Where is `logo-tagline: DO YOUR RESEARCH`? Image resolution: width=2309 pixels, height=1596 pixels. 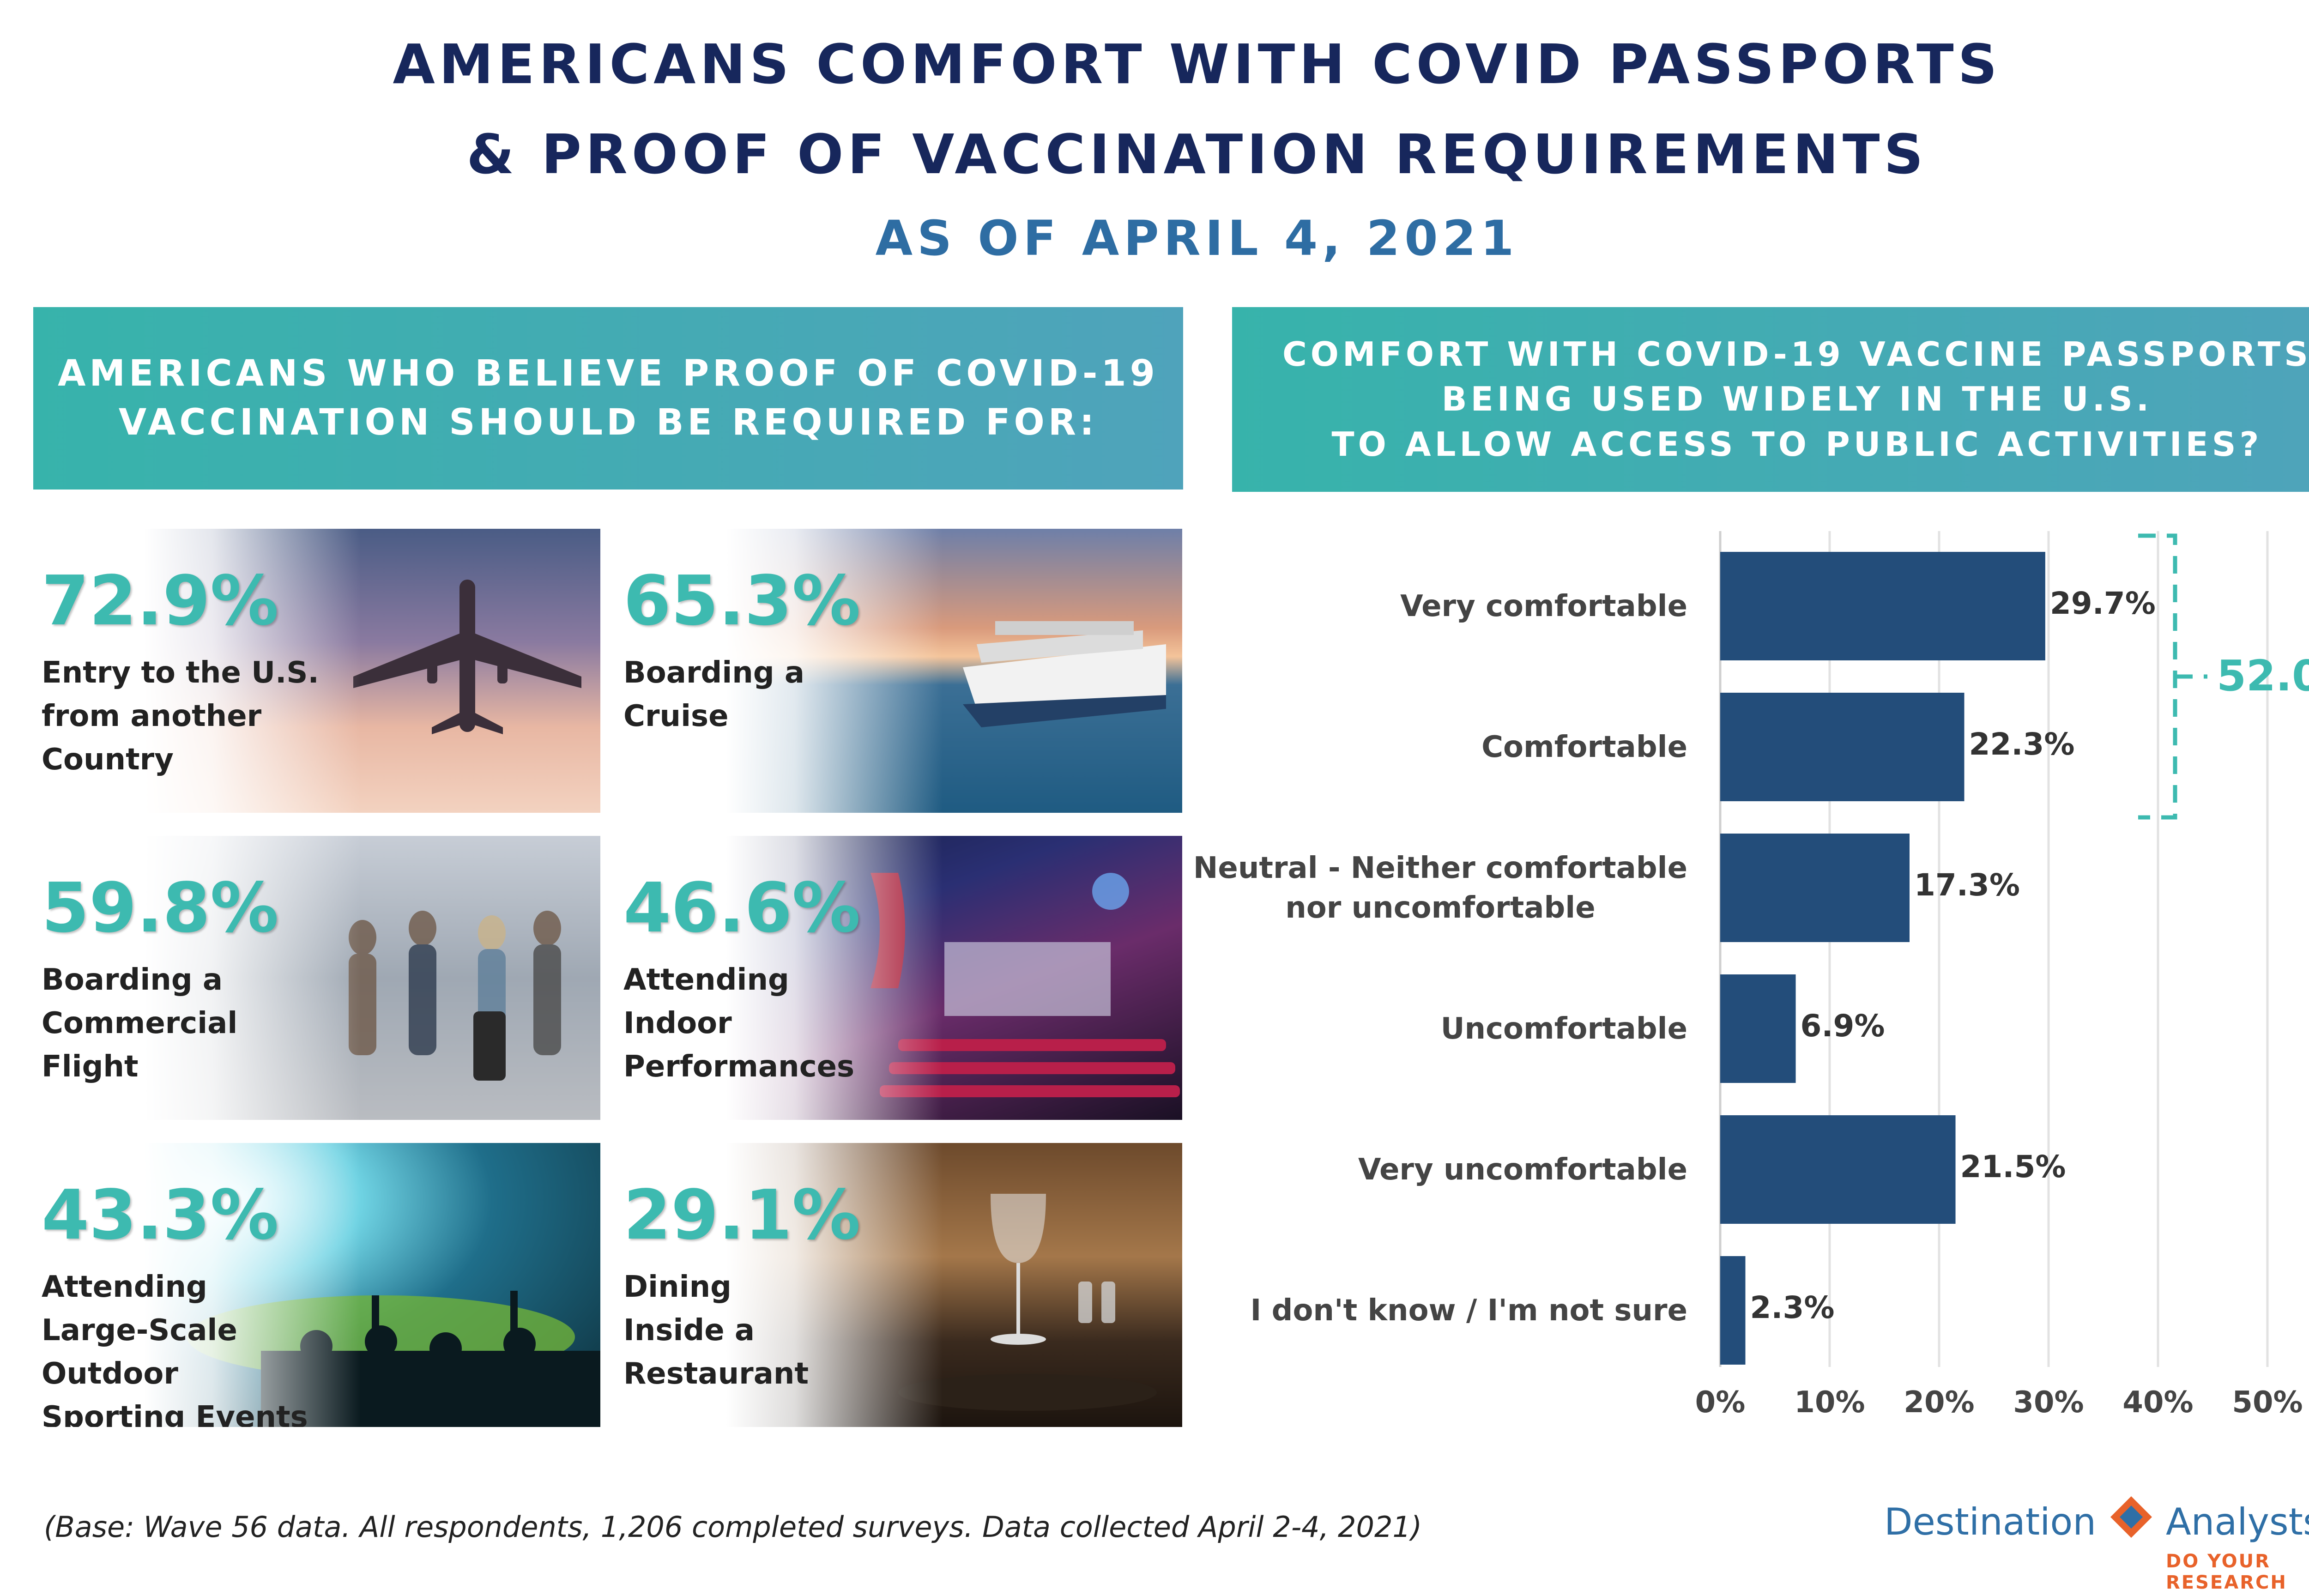
logo-tagline: DO YOUR RESEARCH is located at coordinates (2226, 1572).